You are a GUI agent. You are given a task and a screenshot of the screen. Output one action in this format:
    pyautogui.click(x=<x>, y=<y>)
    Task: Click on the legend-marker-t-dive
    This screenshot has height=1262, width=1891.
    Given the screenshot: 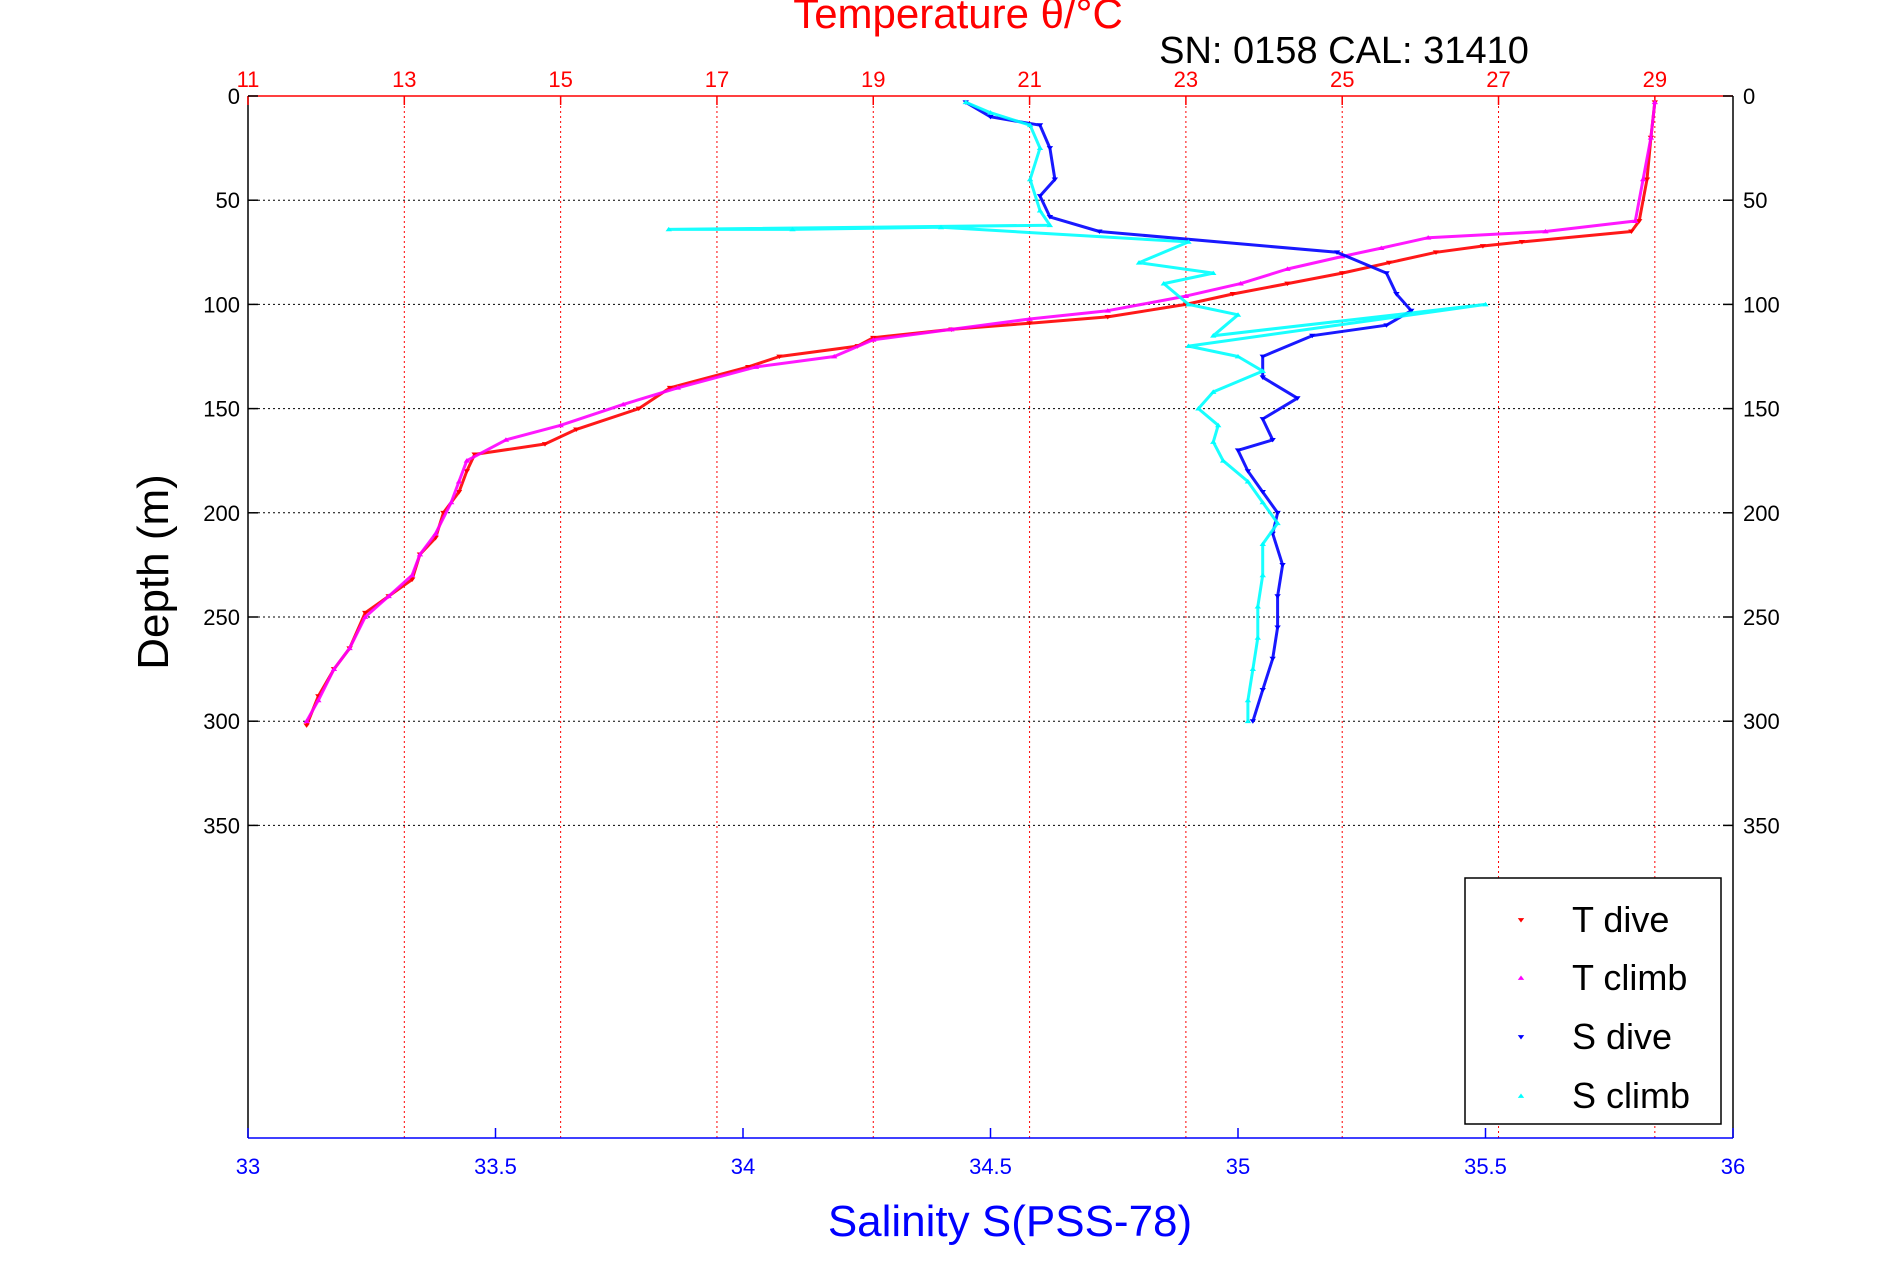 What is the action you would take?
    pyautogui.click(x=1521, y=920)
    